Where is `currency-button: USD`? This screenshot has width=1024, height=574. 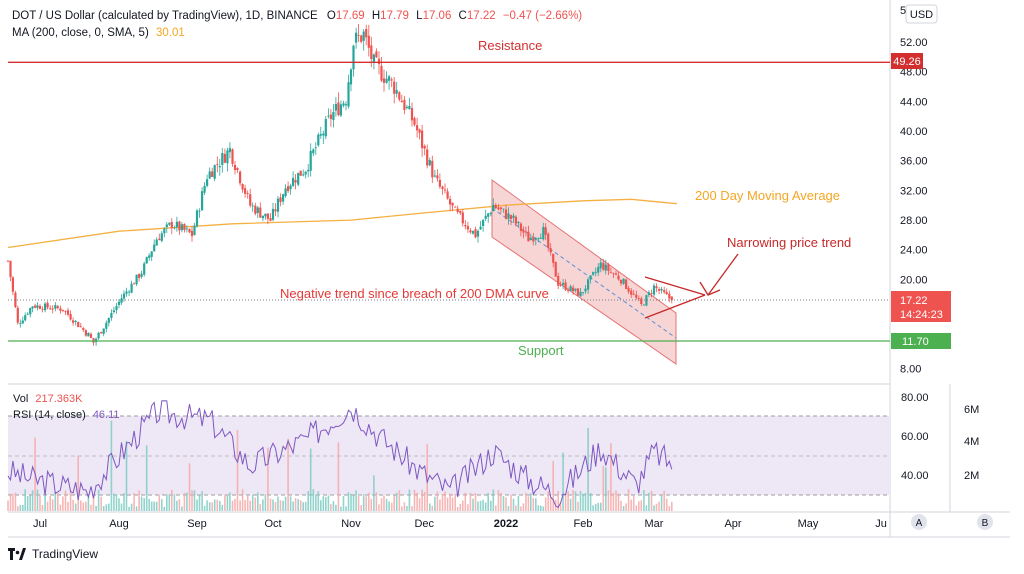
currency-button: USD is located at coordinates (921, 14).